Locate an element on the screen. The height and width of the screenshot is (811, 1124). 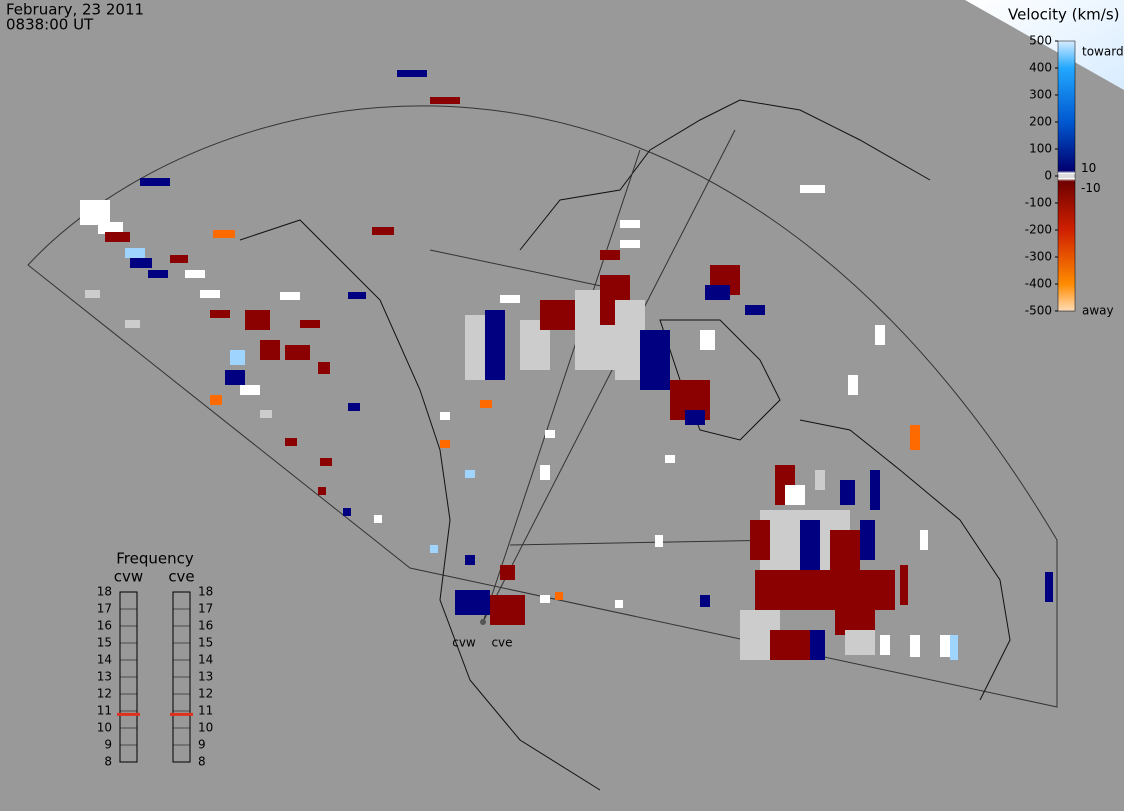
time: 0838:00 UT is located at coordinates (50, 25).